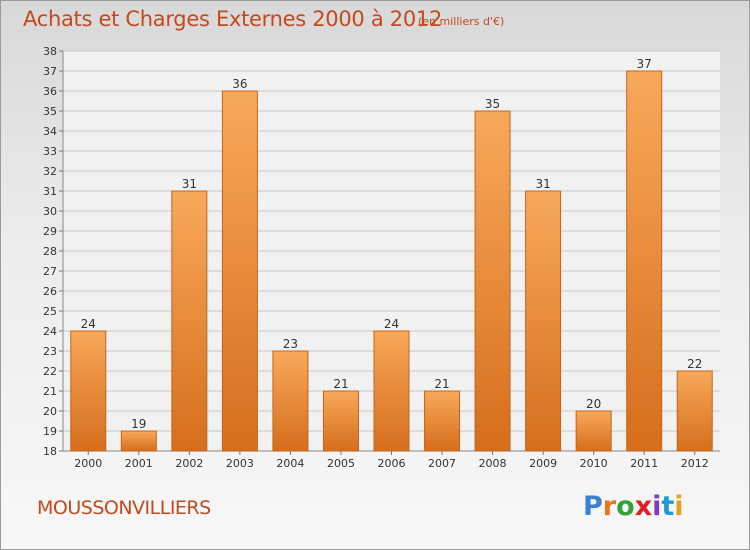 Image resolution: width=750 pixels, height=550 pixels. Describe the element at coordinates (240, 463) in the screenshot. I see `x-tick-label: 2003` at that location.